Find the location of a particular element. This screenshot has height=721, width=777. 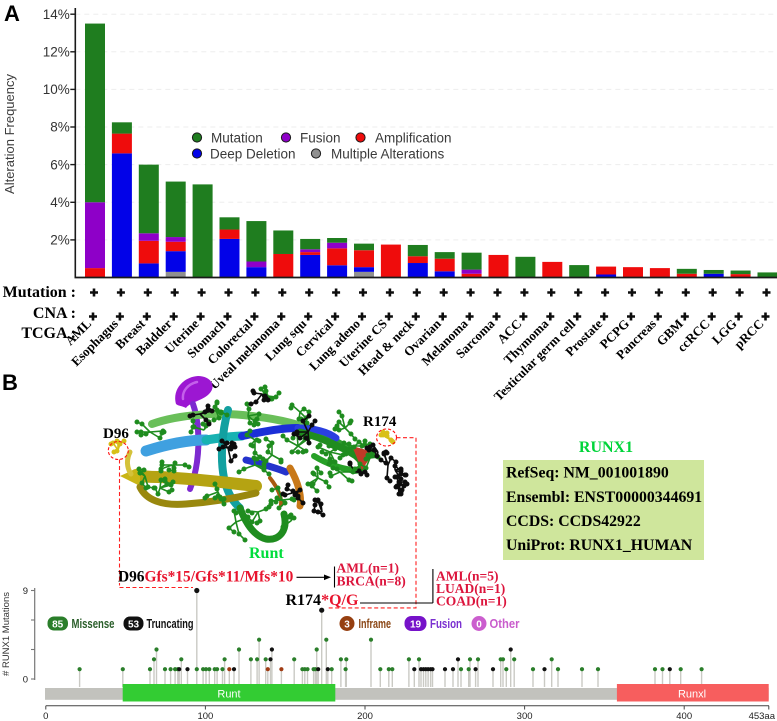

svg-text: Mutation : is located at coordinates (39, 292).